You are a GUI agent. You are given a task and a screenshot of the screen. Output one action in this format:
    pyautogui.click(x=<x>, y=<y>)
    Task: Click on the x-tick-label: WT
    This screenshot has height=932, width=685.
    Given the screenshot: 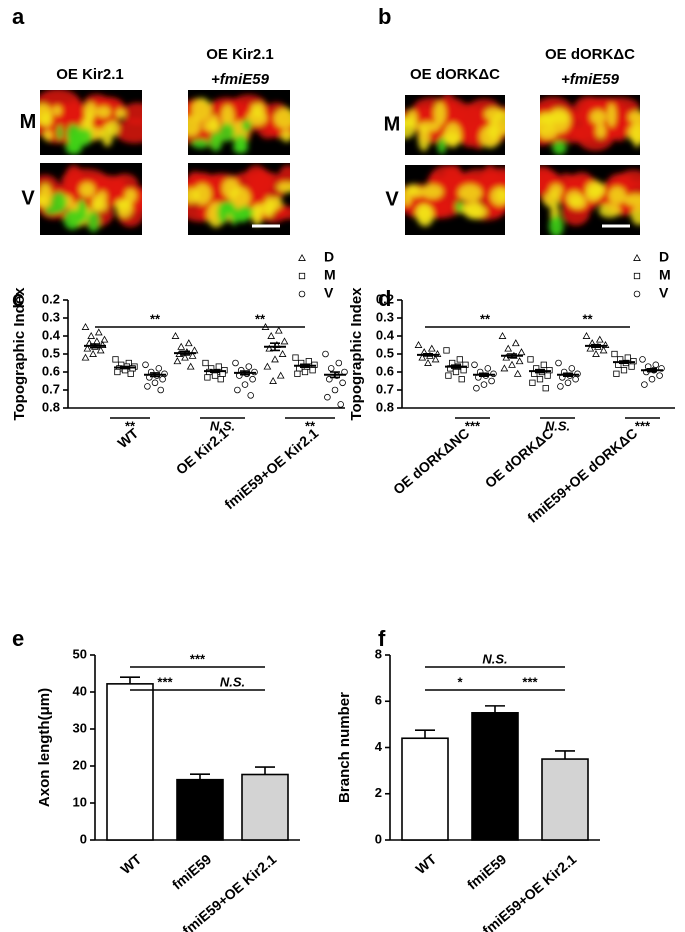 What is the action you would take?
    pyautogui.click(x=425, y=864)
    